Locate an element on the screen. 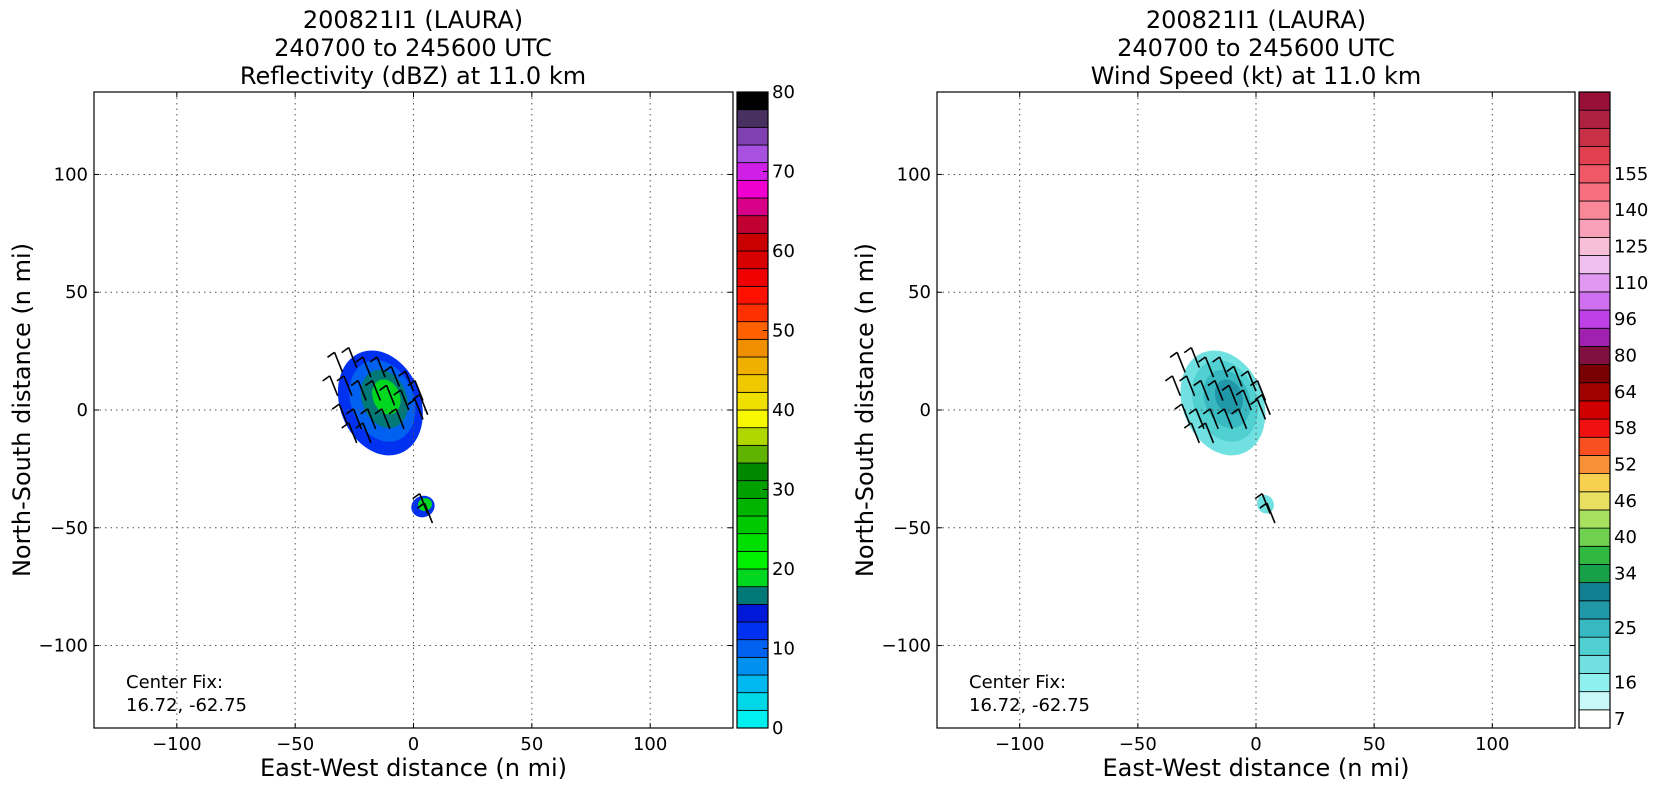 Image resolution: width=1654 pixels, height=787 pixels. center-fix-annotation: Center Fix: is located at coordinates (1017, 682).